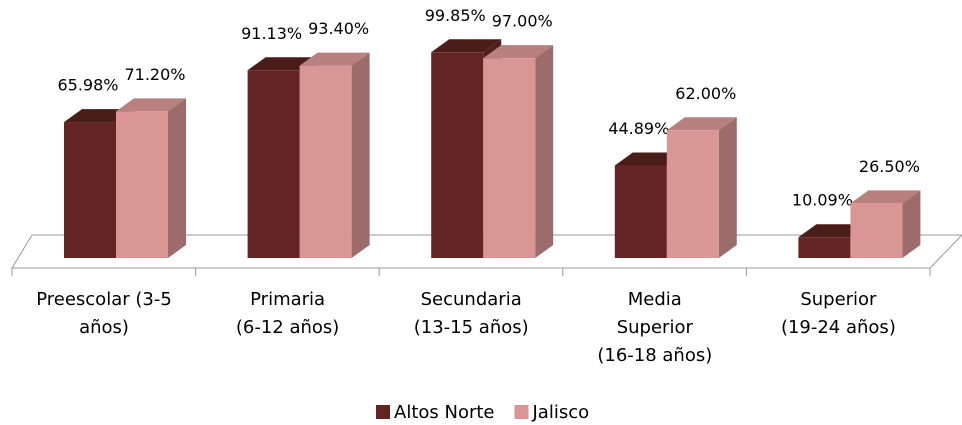  What do you see at coordinates (444, 412) in the screenshot?
I see `legend-label: Altos Norte` at bounding box center [444, 412].